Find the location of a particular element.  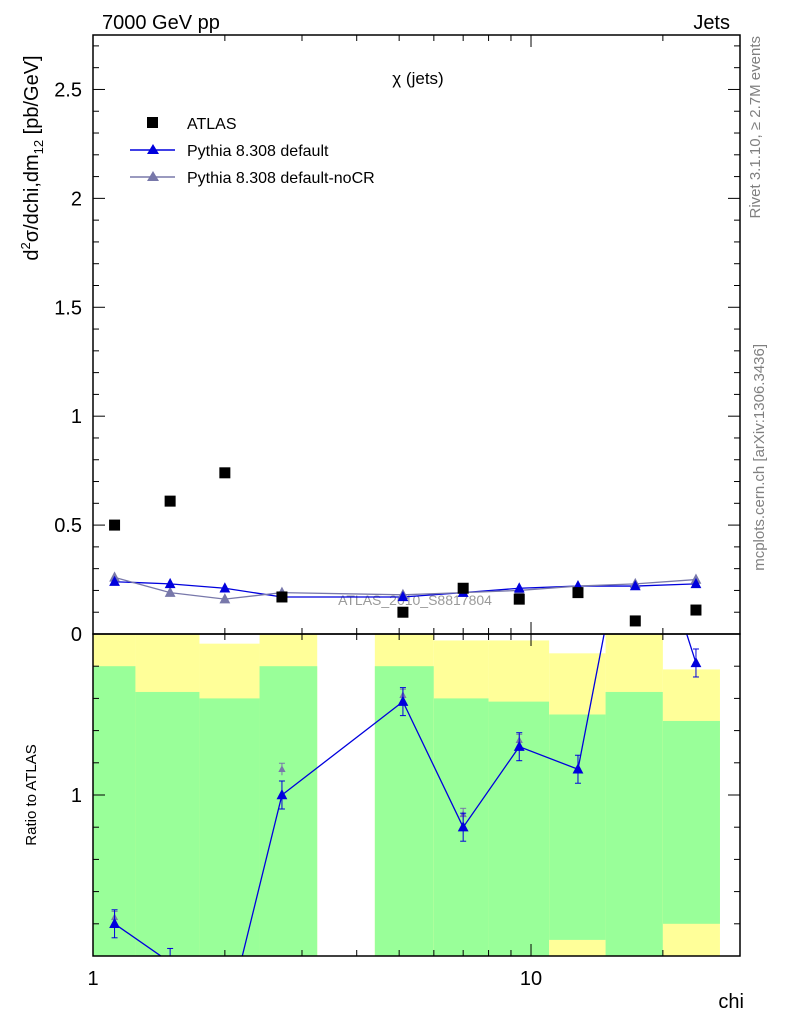

main-points is located at coordinates (405, 547).